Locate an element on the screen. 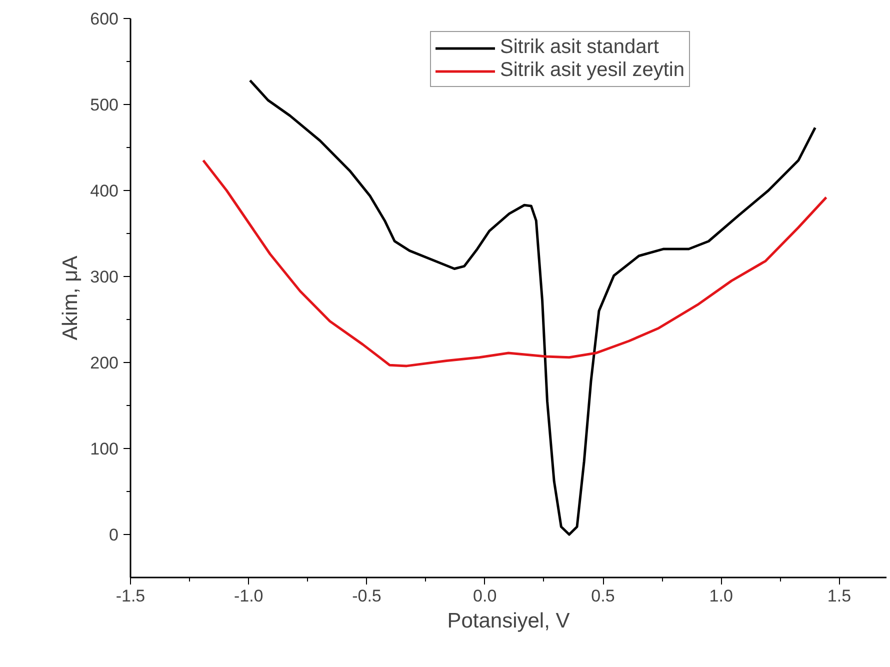 The height and width of the screenshot is (667, 890). x-tick-label: -1.5 is located at coordinates (131, 596).